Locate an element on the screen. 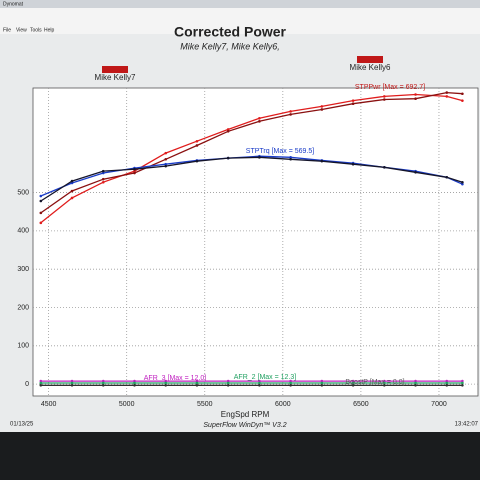  menu-item: Help is located at coordinates (49, 30).